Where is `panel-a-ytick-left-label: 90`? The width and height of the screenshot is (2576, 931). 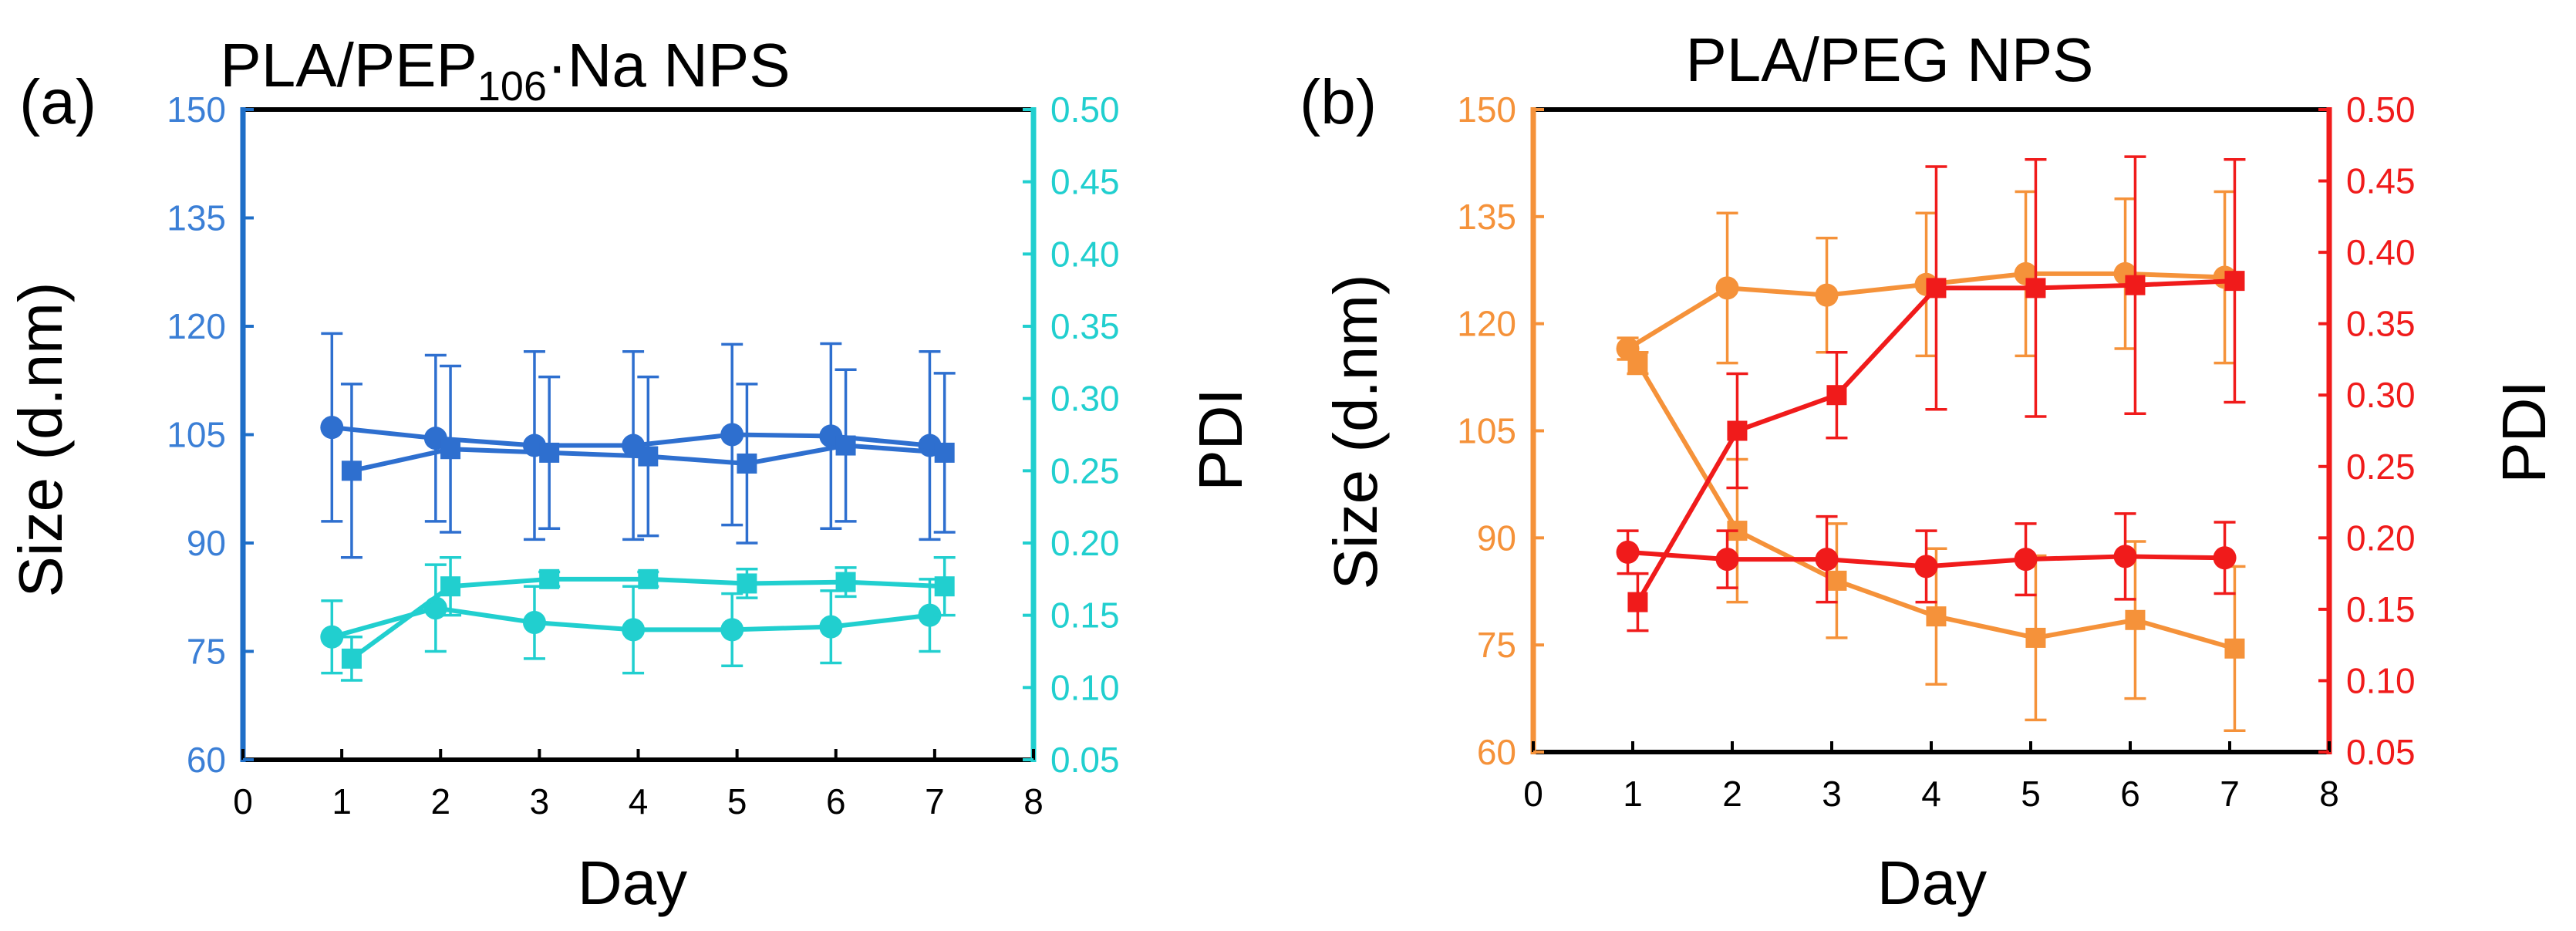
panel-a-ytick-left-label: 90 is located at coordinates (206, 543).